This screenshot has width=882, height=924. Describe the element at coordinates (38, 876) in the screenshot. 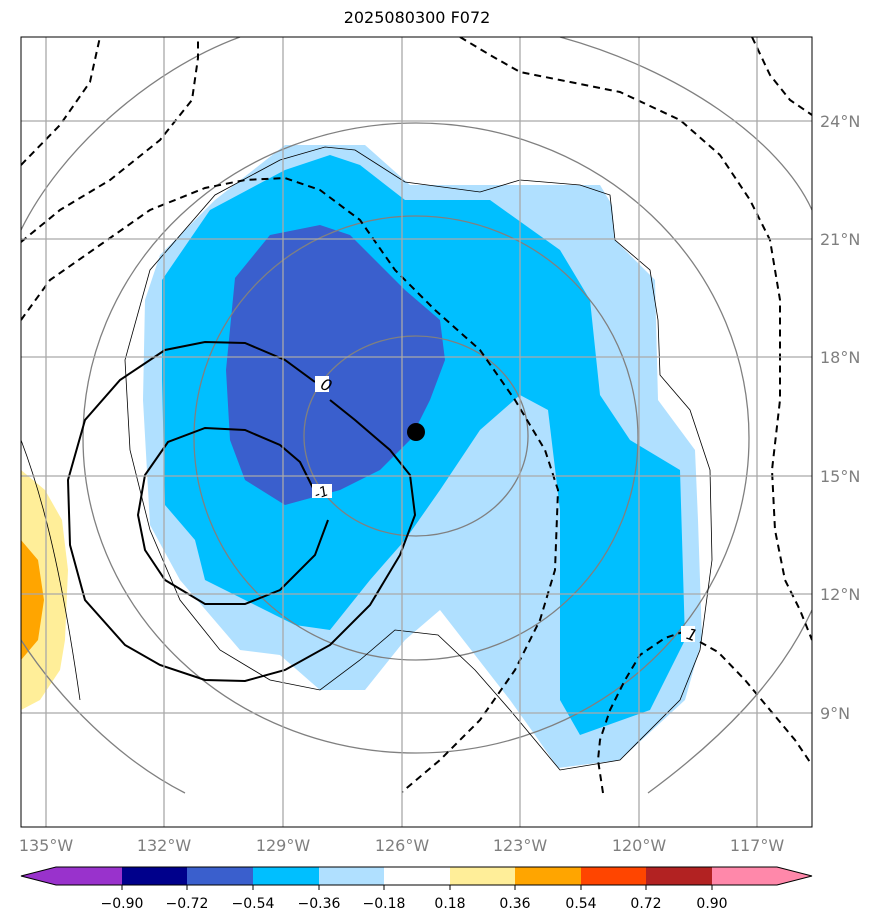

I see `colorbar-extend-low` at that location.